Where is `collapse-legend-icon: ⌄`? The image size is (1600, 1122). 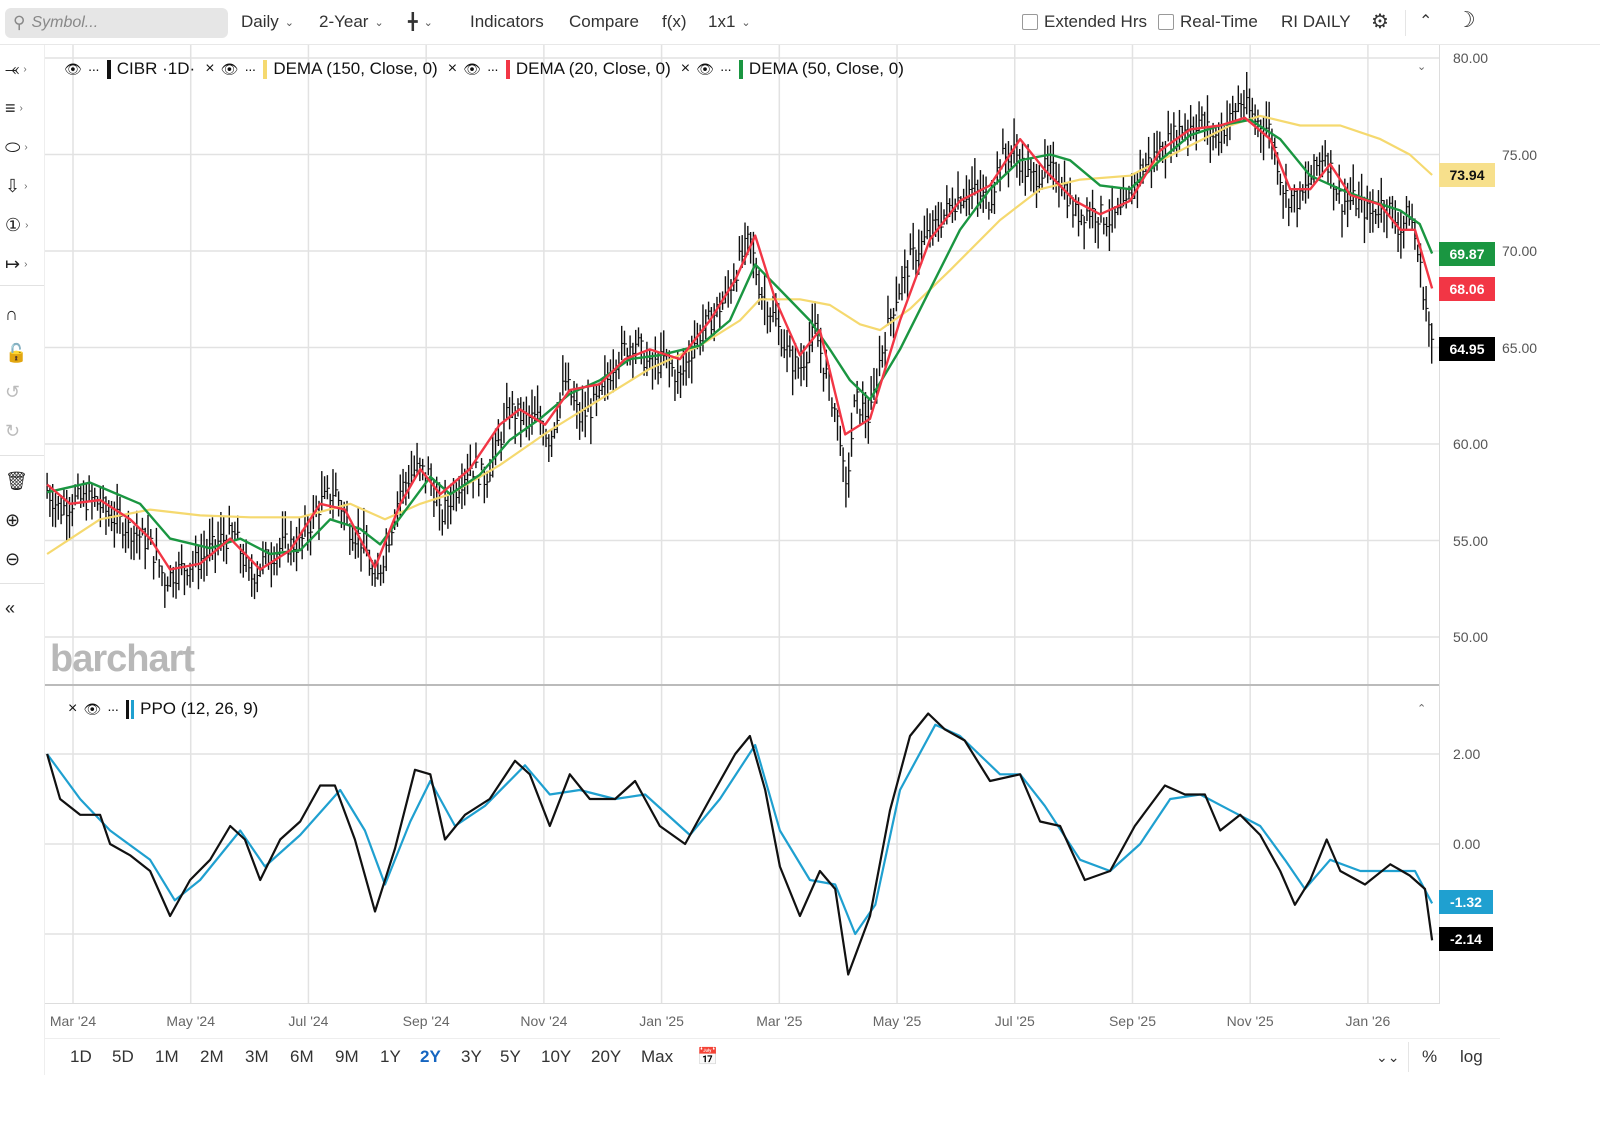 collapse-legend-icon: ⌄ is located at coordinates (1422, 67).